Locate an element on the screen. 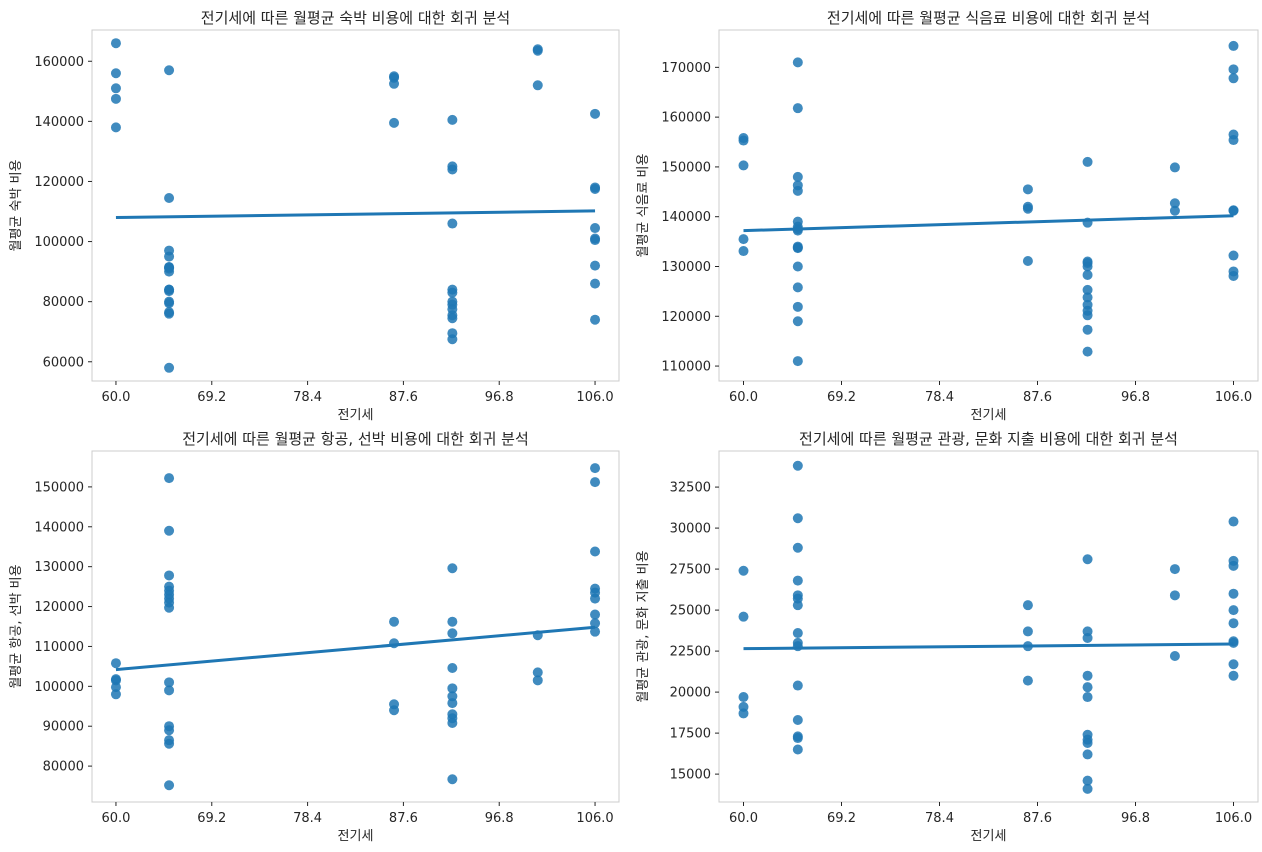 Image resolution: width=1262 pixels, height=852 pixels. y-axis-label: 월평균 숙박 비용 is located at coordinates (16, 205).